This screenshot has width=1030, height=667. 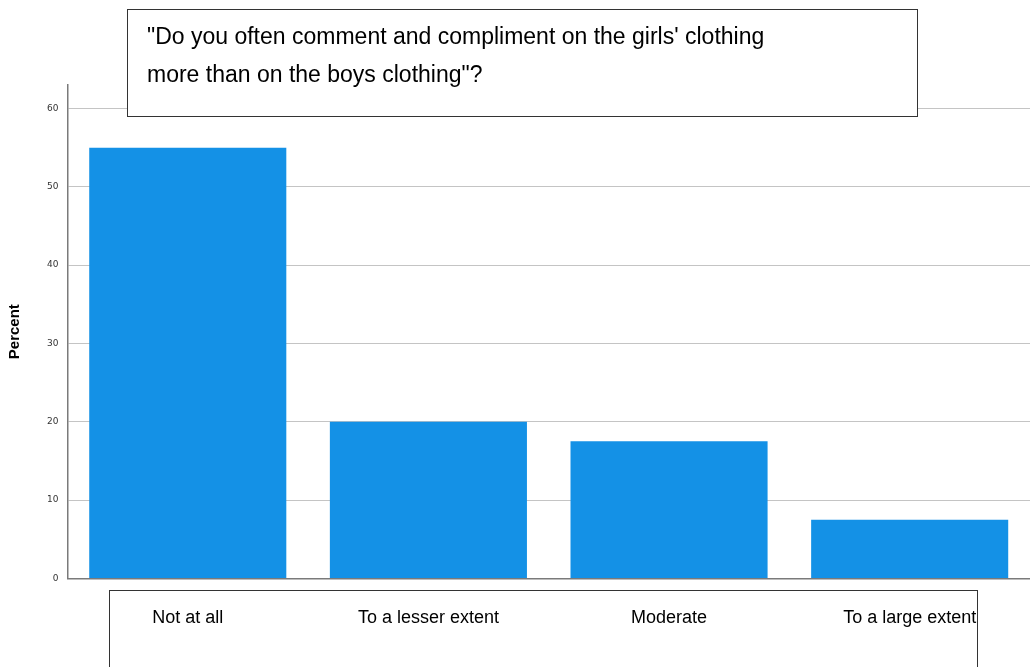 I want to click on x-tick-label: Not at all, so click(x=188, y=617).